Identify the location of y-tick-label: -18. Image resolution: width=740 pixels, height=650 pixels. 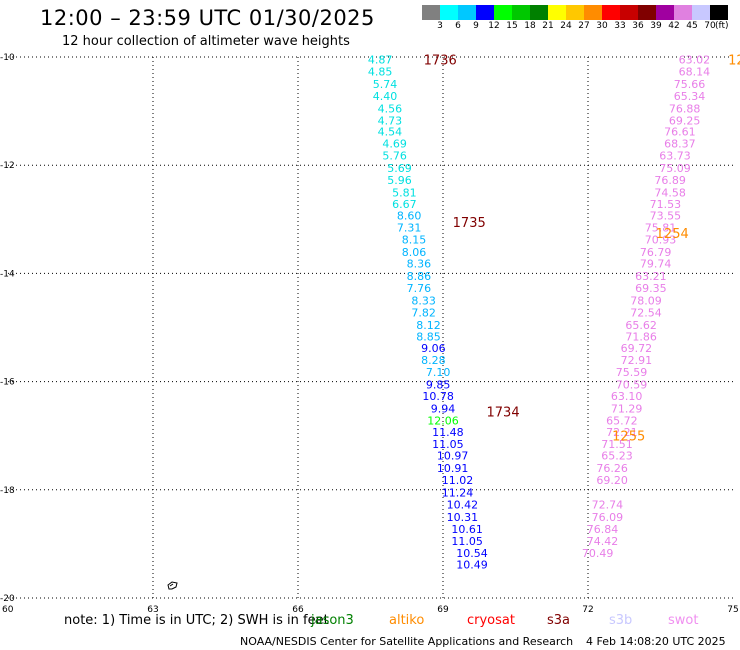
(7, 491).